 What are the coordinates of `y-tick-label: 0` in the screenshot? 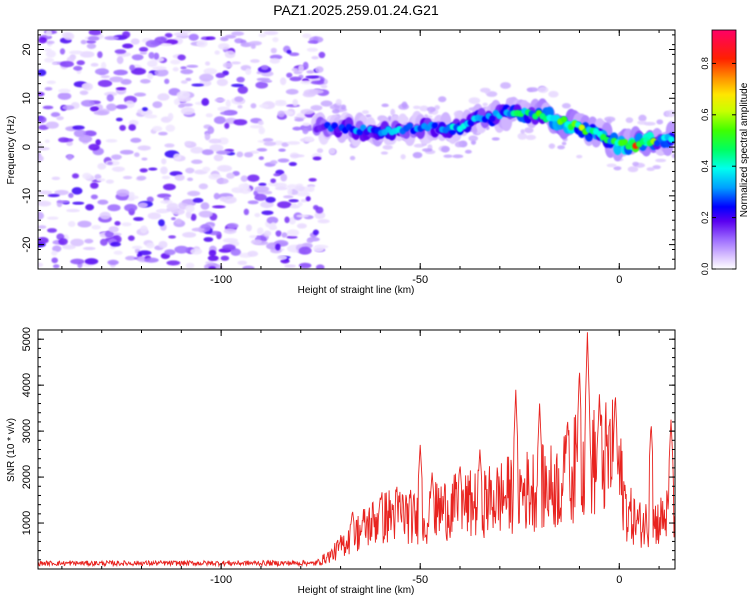 It's located at (27, 147).